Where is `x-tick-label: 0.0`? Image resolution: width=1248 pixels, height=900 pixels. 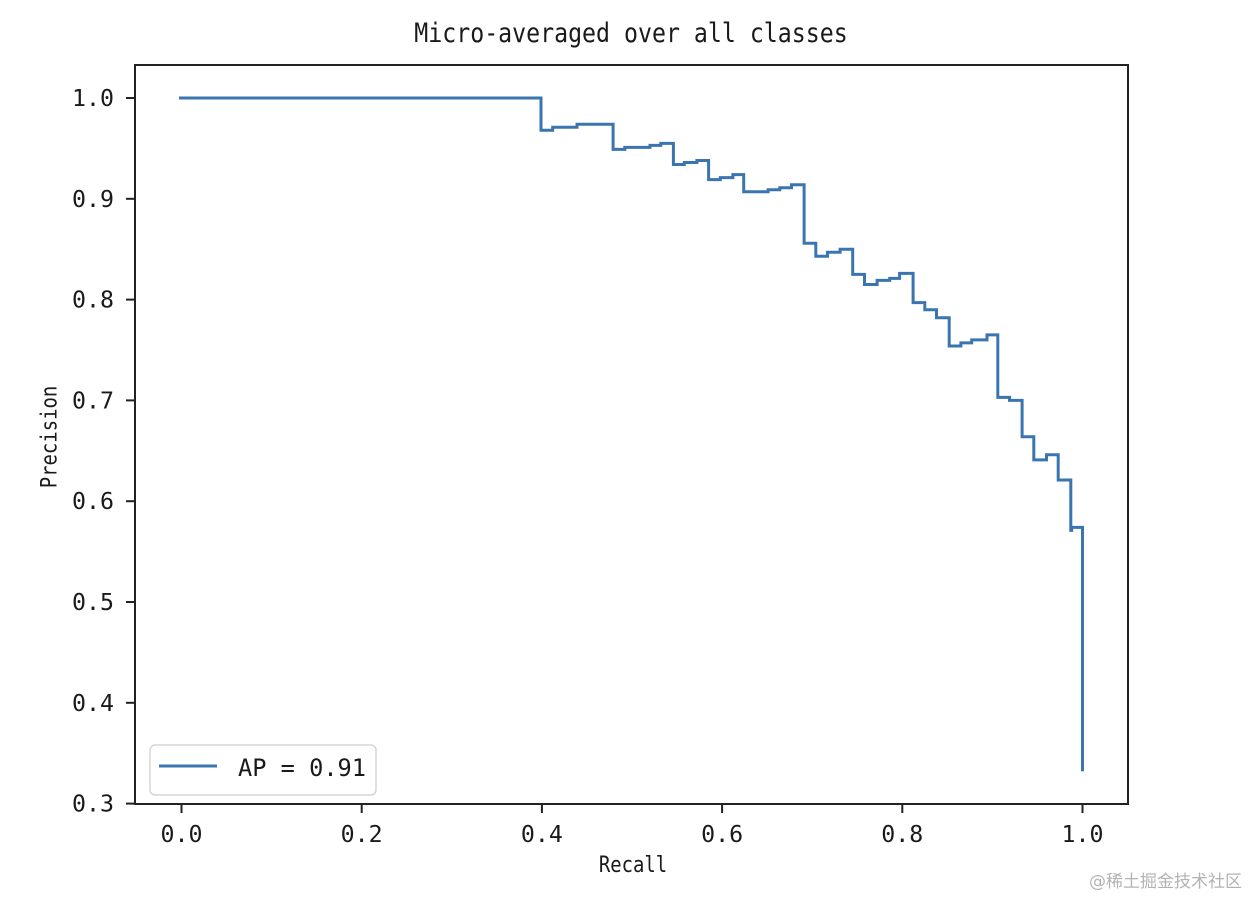
x-tick-label: 0.0 is located at coordinates (182, 835).